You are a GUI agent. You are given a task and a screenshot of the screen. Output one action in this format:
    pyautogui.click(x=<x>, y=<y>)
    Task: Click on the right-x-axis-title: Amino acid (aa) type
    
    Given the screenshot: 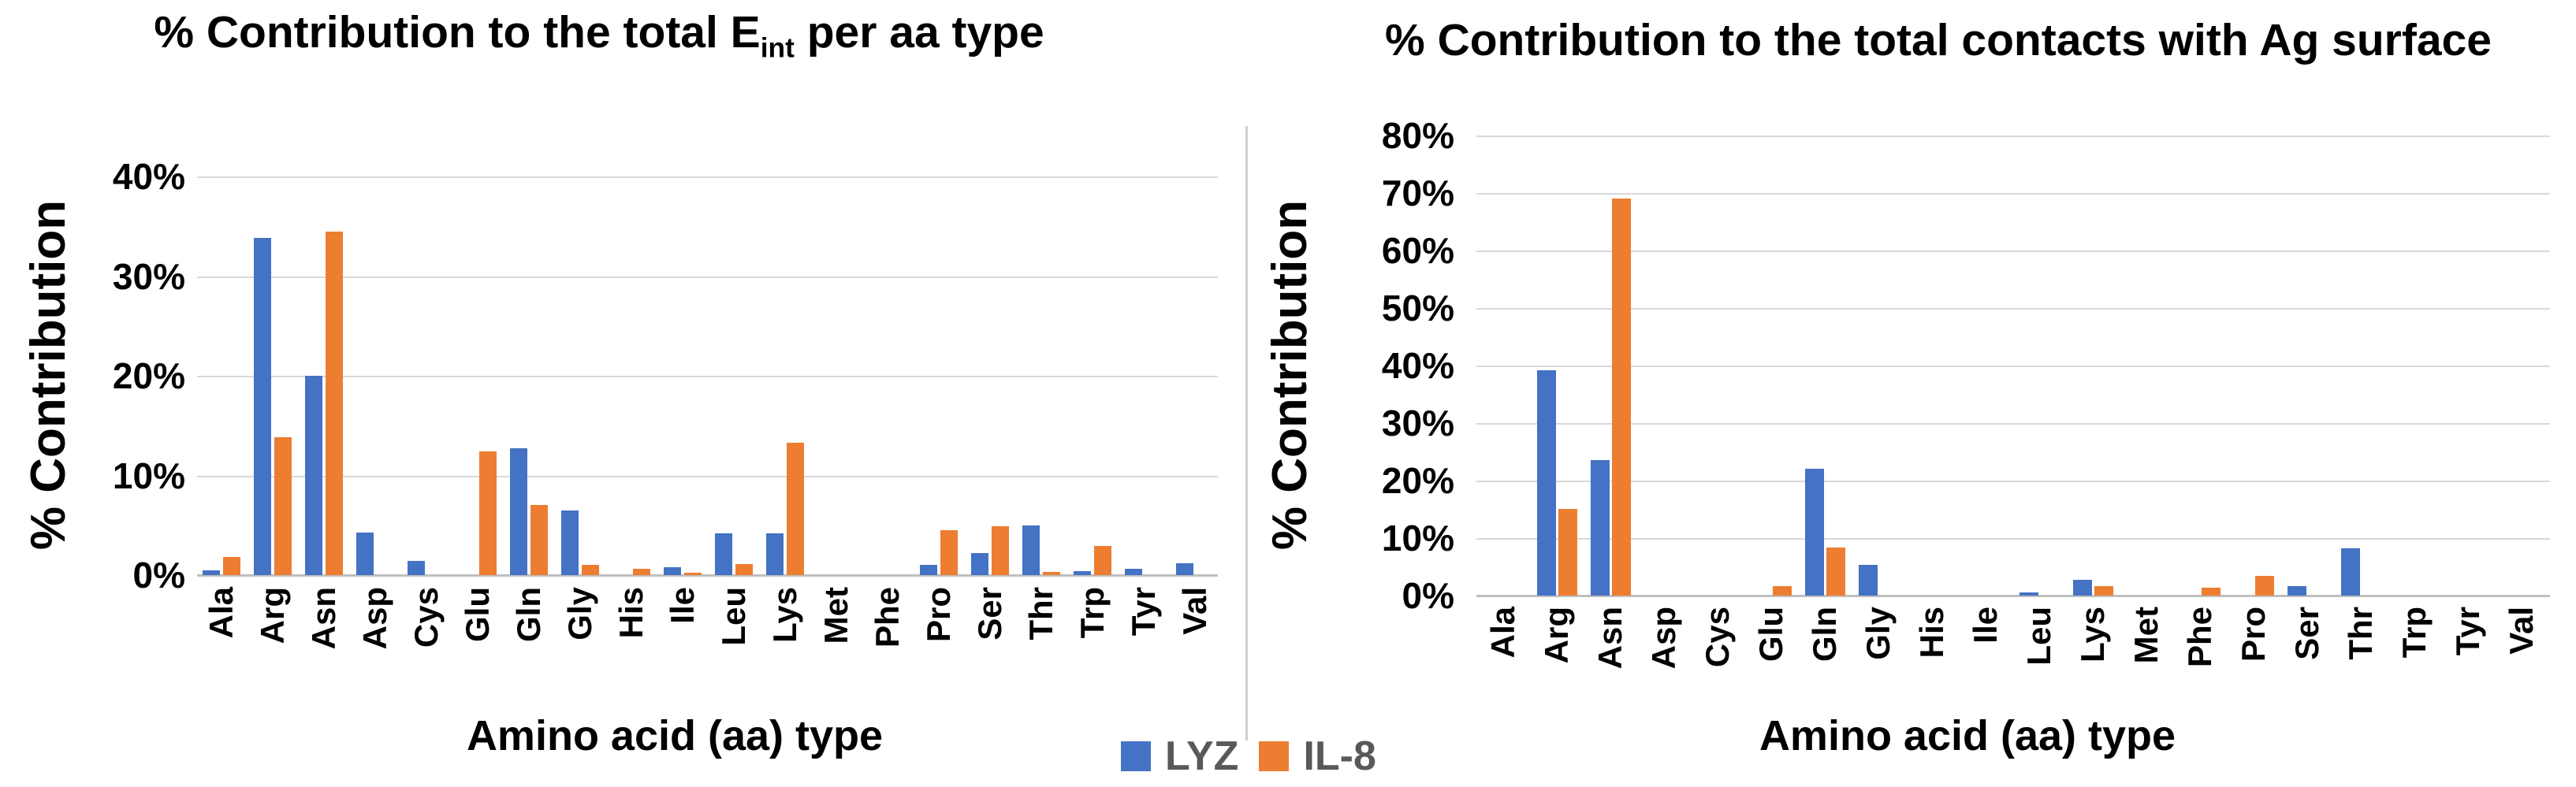 What is the action you would take?
    pyautogui.click(x=1967, y=735)
    